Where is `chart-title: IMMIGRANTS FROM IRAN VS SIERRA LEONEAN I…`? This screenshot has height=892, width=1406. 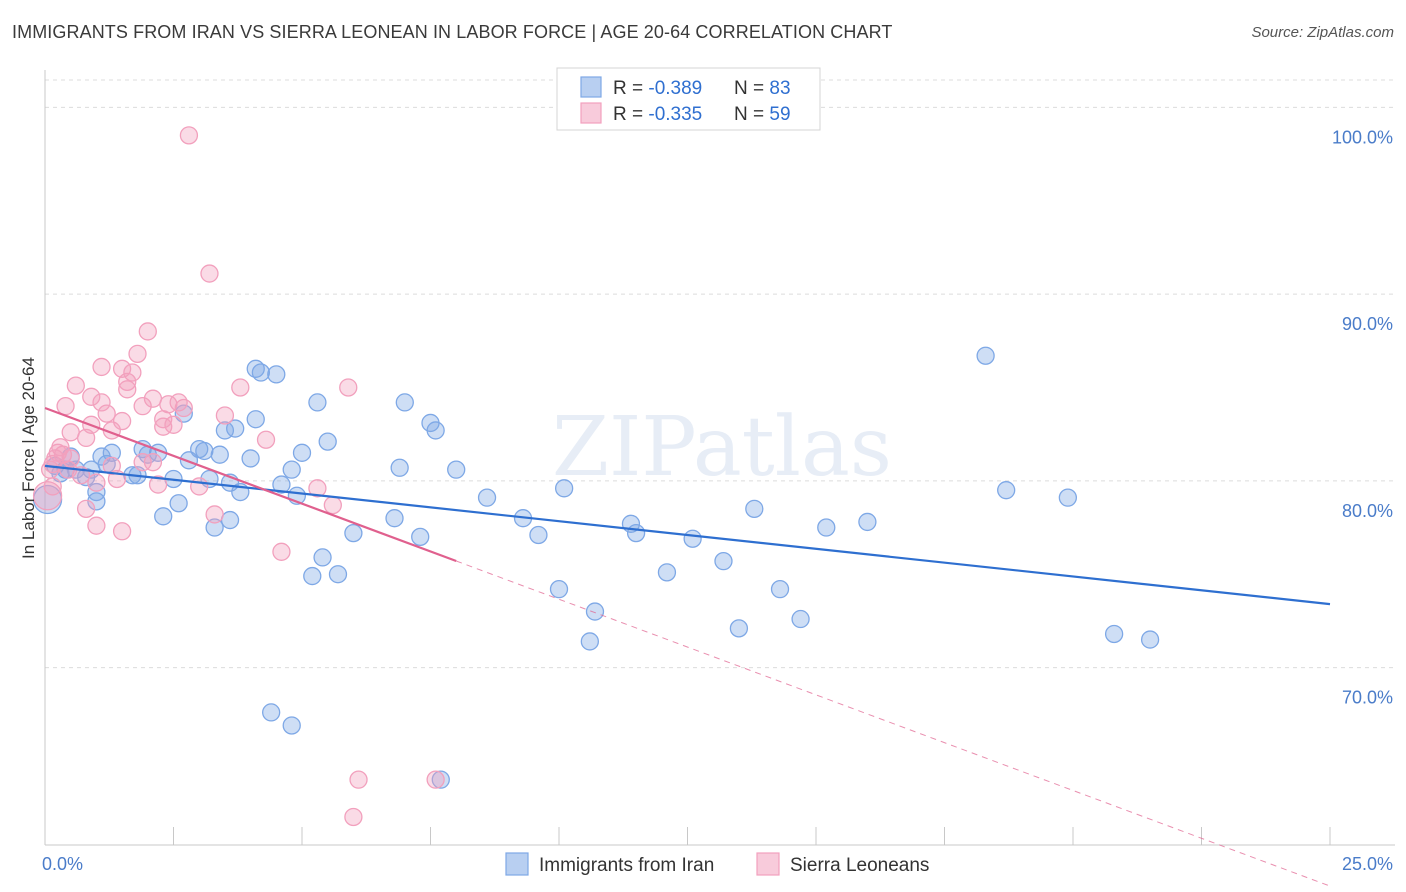
chart-title: IMMIGRANTS FROM IRAN VS SIERRA LEONEAN I… is located at coordinates (452, 32).